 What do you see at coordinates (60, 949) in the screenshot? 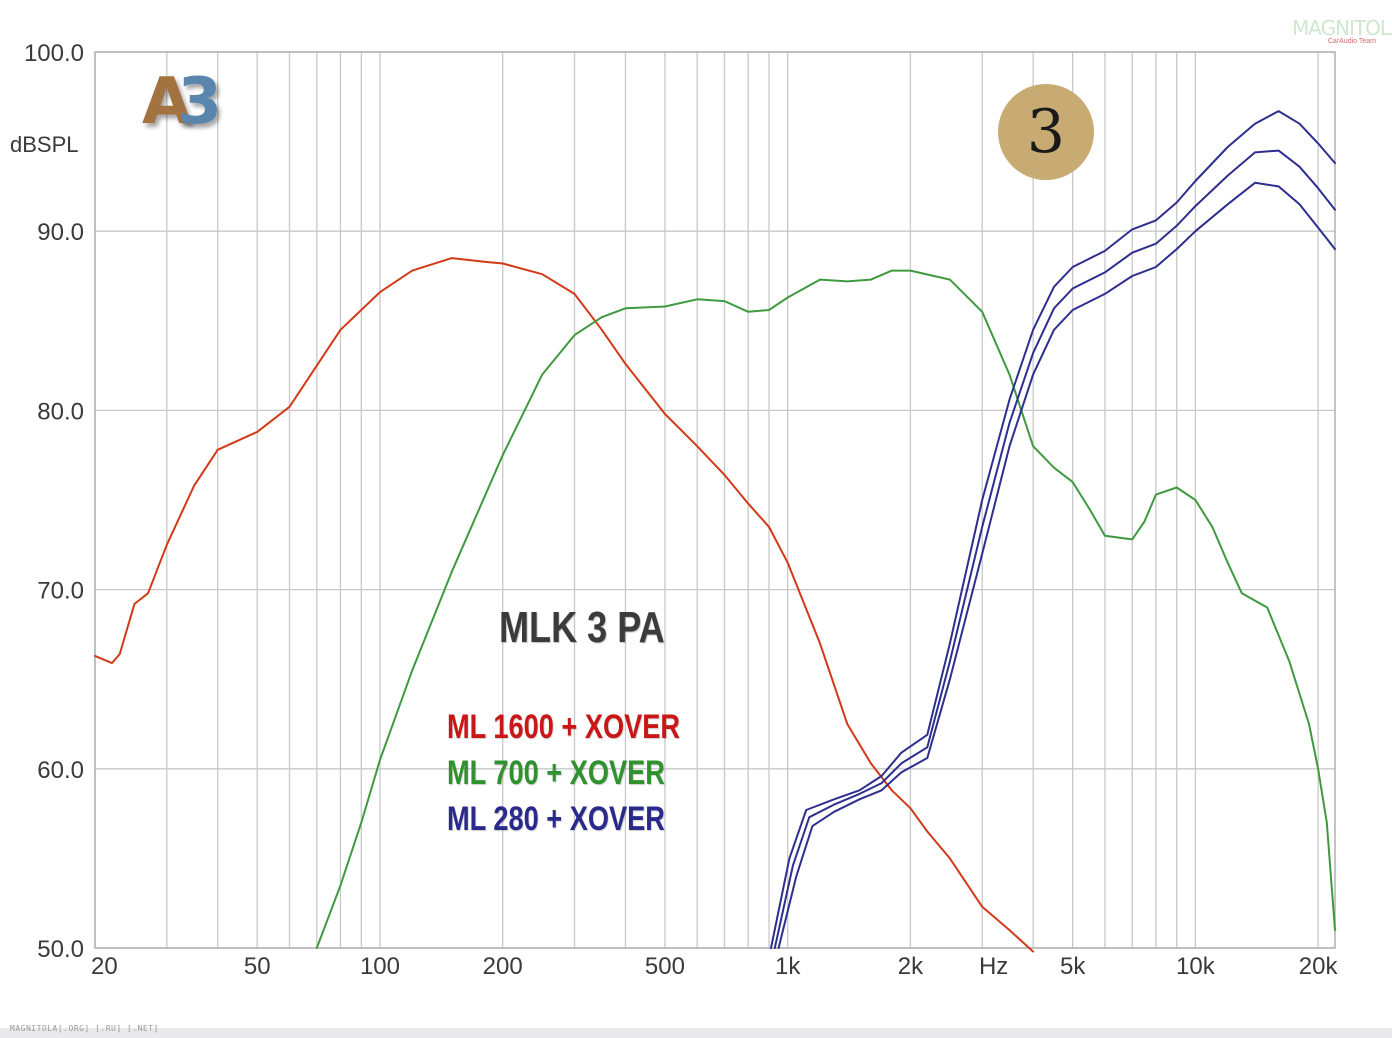
I see `y-tick-label: 50.0` at bounding box center [60, 949].